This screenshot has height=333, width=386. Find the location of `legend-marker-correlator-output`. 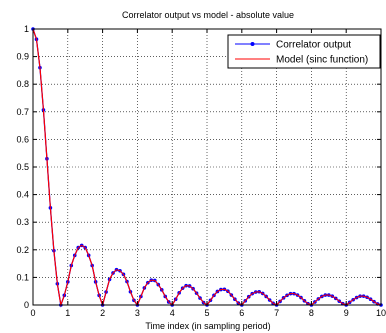

legend-marker-correlator-output is located at coordinates (252, 44).